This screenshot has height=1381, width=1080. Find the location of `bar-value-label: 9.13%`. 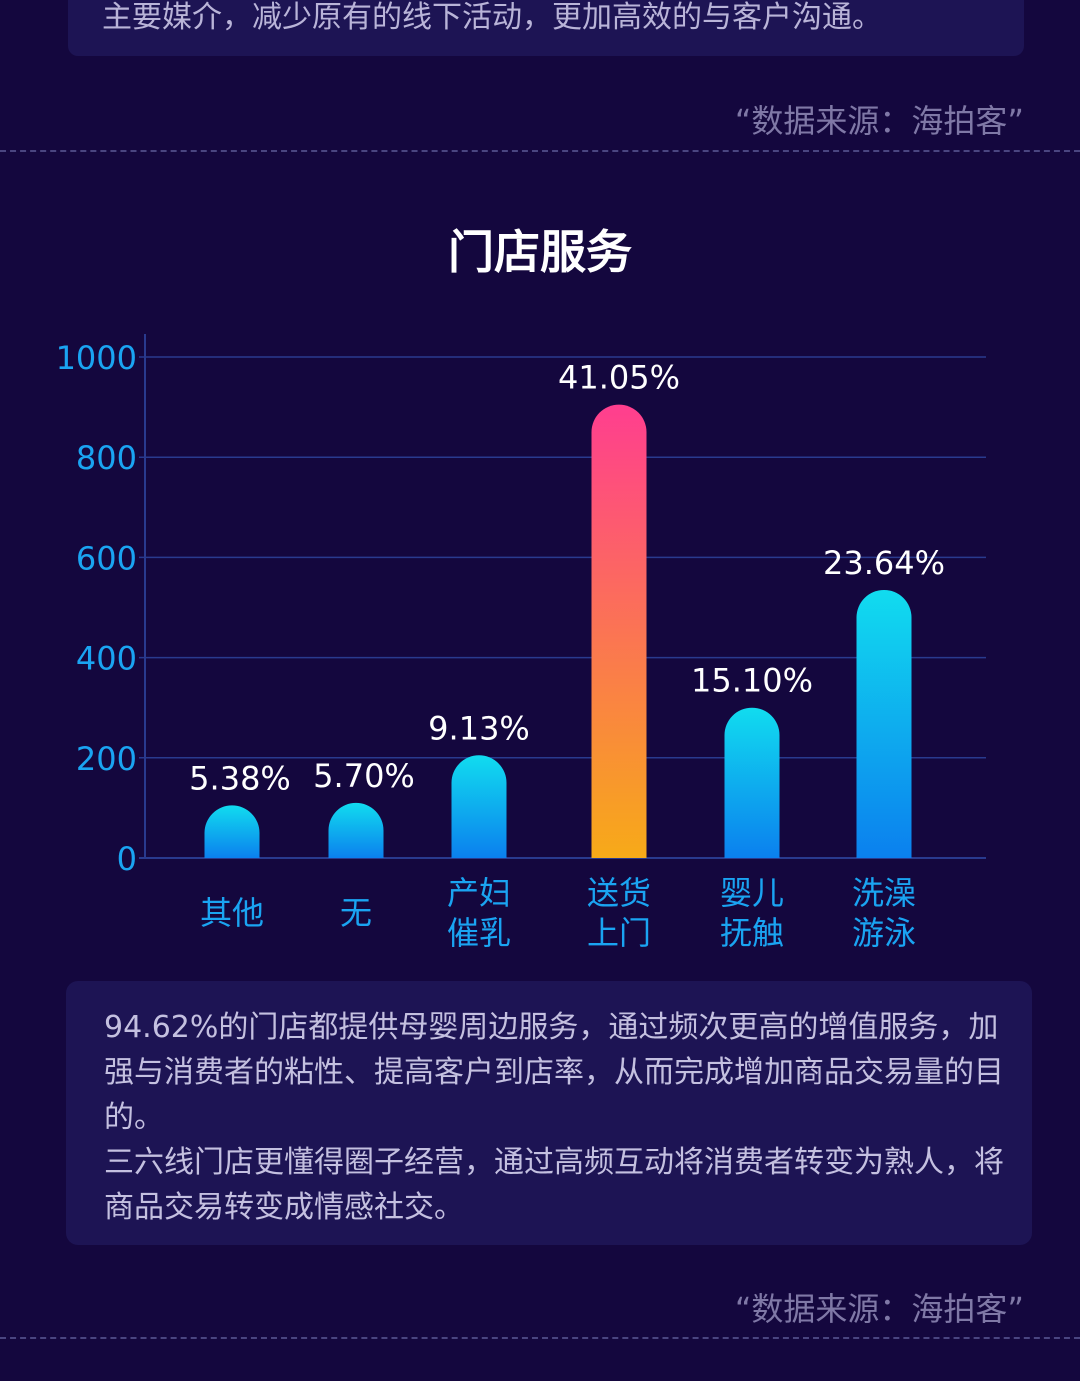

bar-value-label: 9.13% is located at coordinates (479, 728).